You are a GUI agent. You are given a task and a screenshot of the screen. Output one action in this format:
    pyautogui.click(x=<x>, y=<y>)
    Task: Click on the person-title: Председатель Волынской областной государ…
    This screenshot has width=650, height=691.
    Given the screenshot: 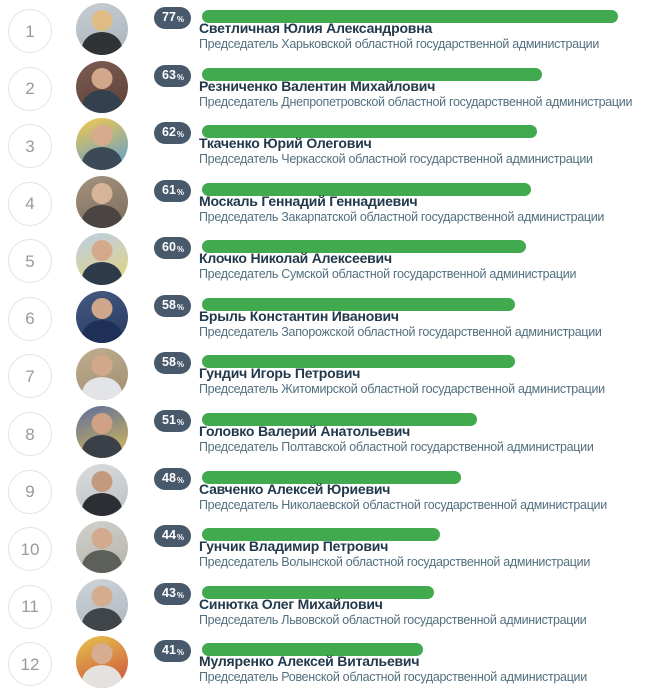 What is the action you would take?
    pyautogui.click(x=395, y=562)
    